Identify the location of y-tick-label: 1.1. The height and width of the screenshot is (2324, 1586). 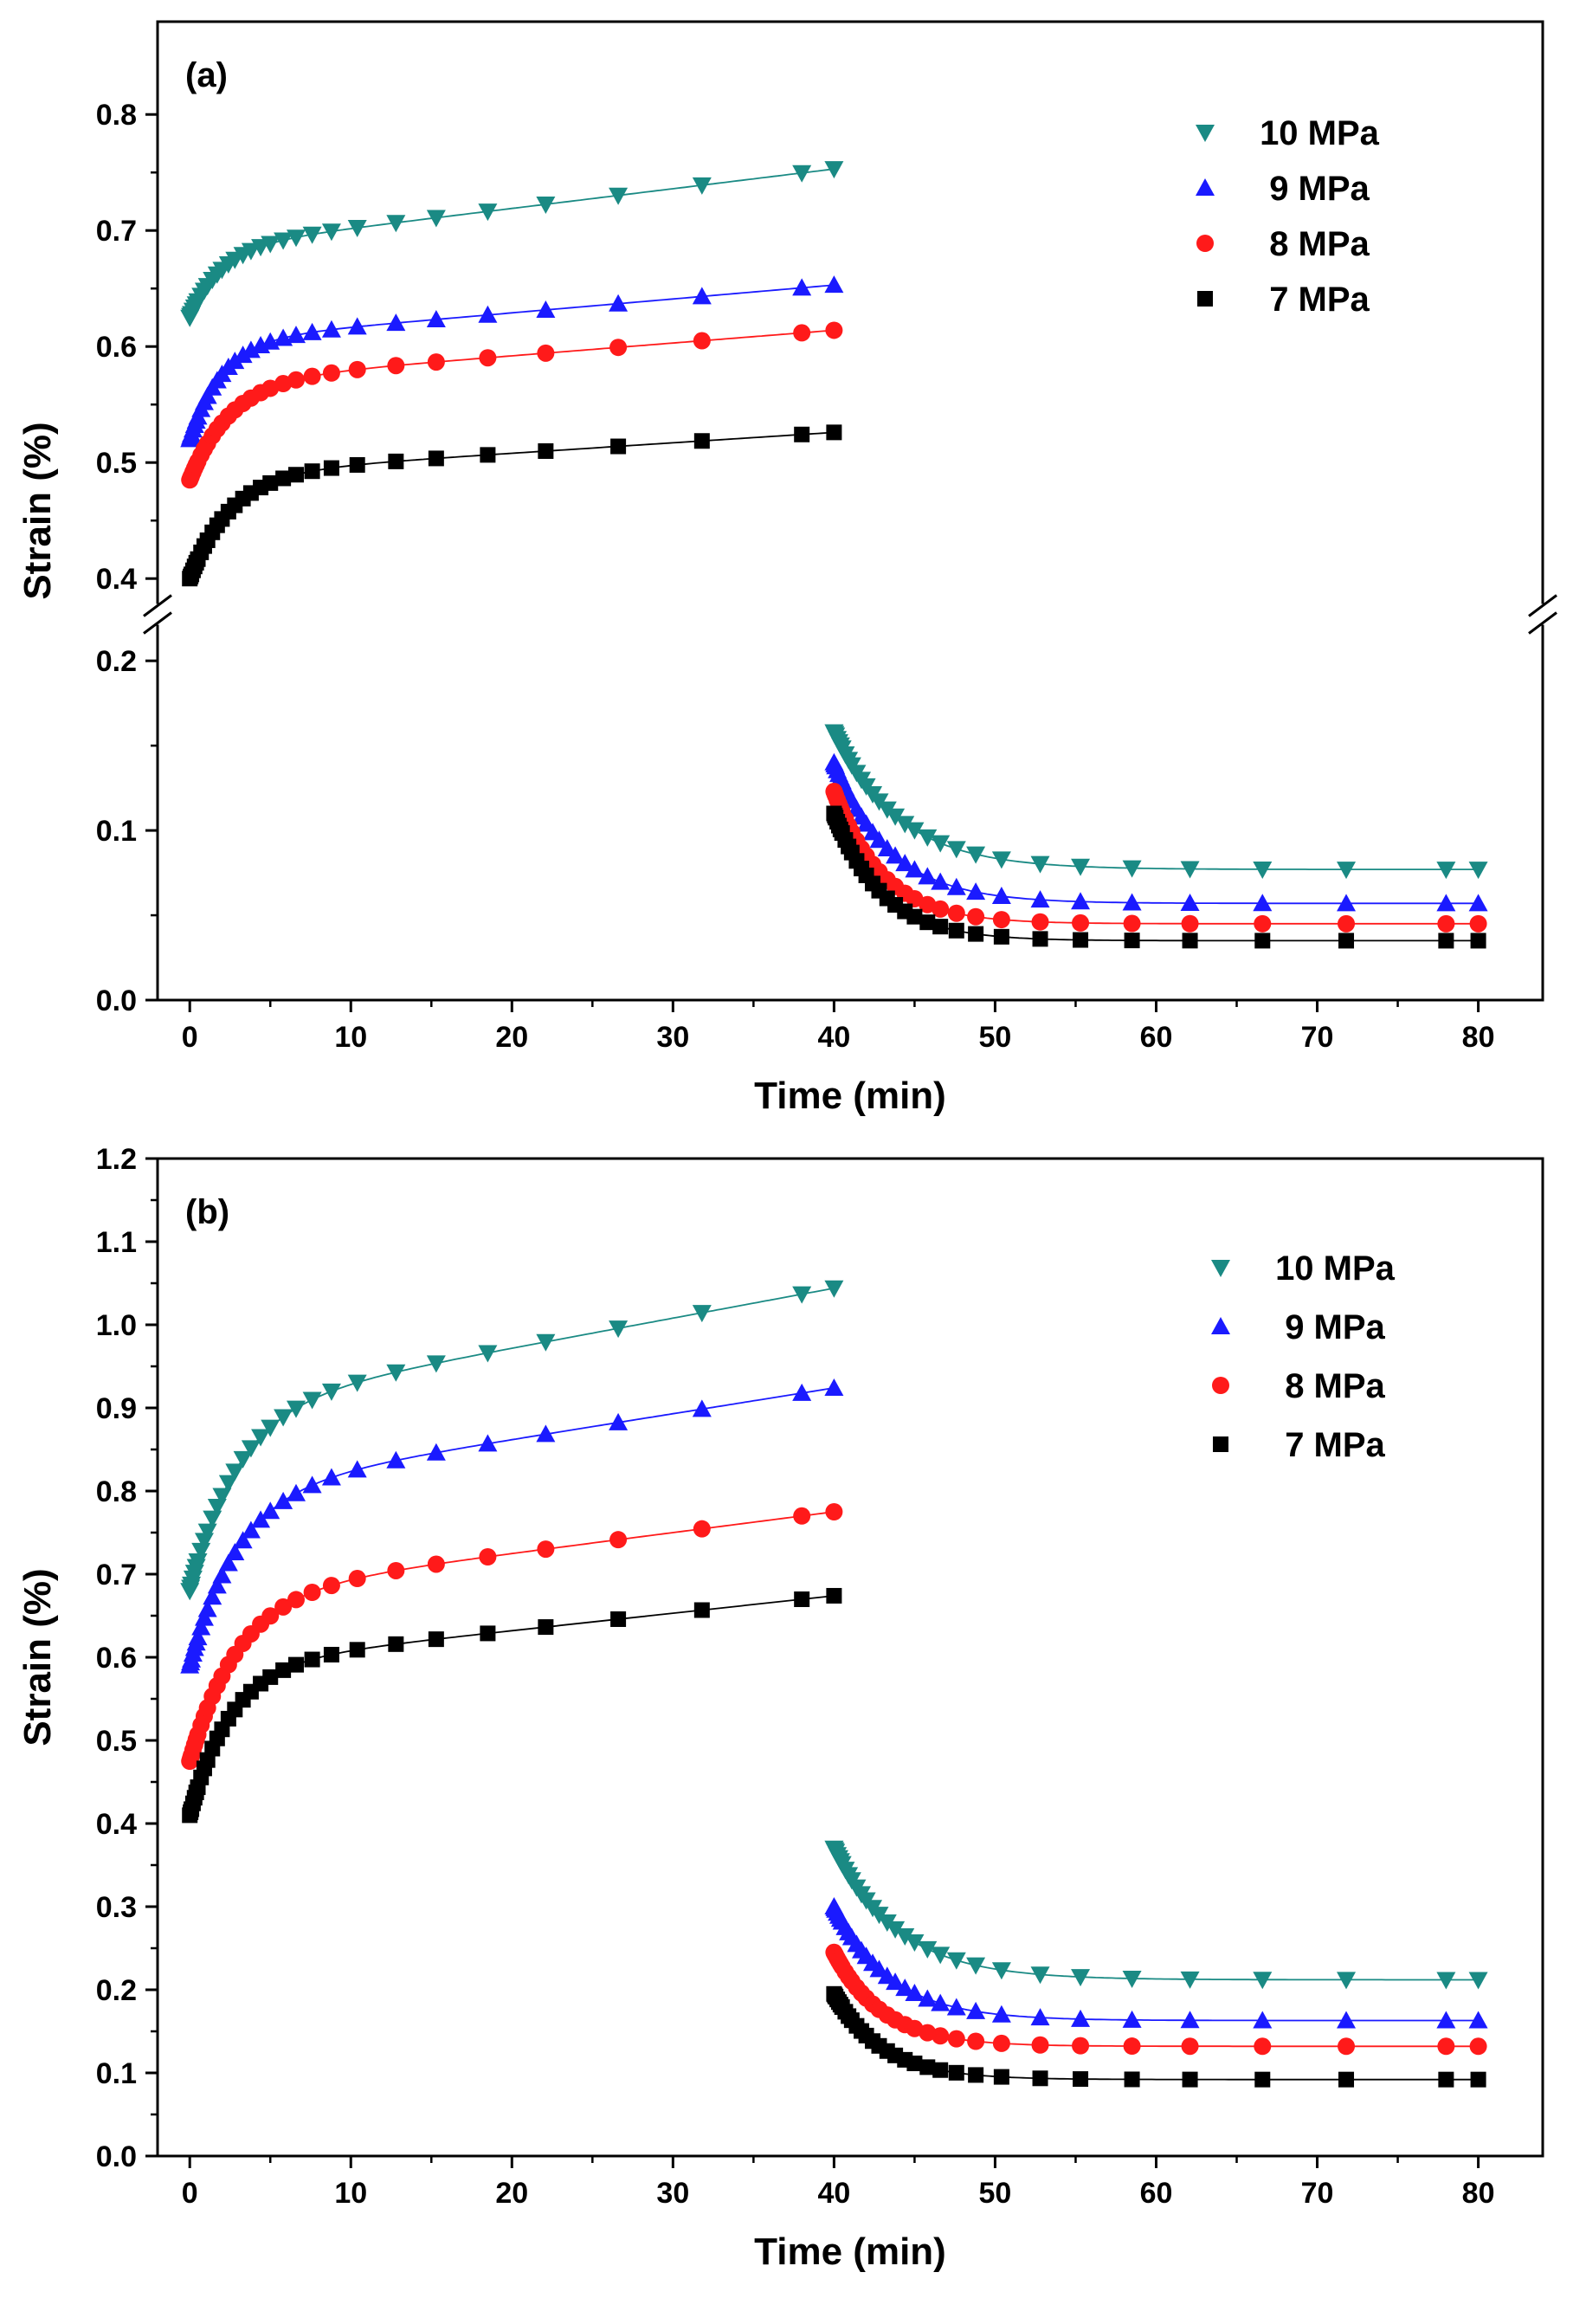
(116, 1243).